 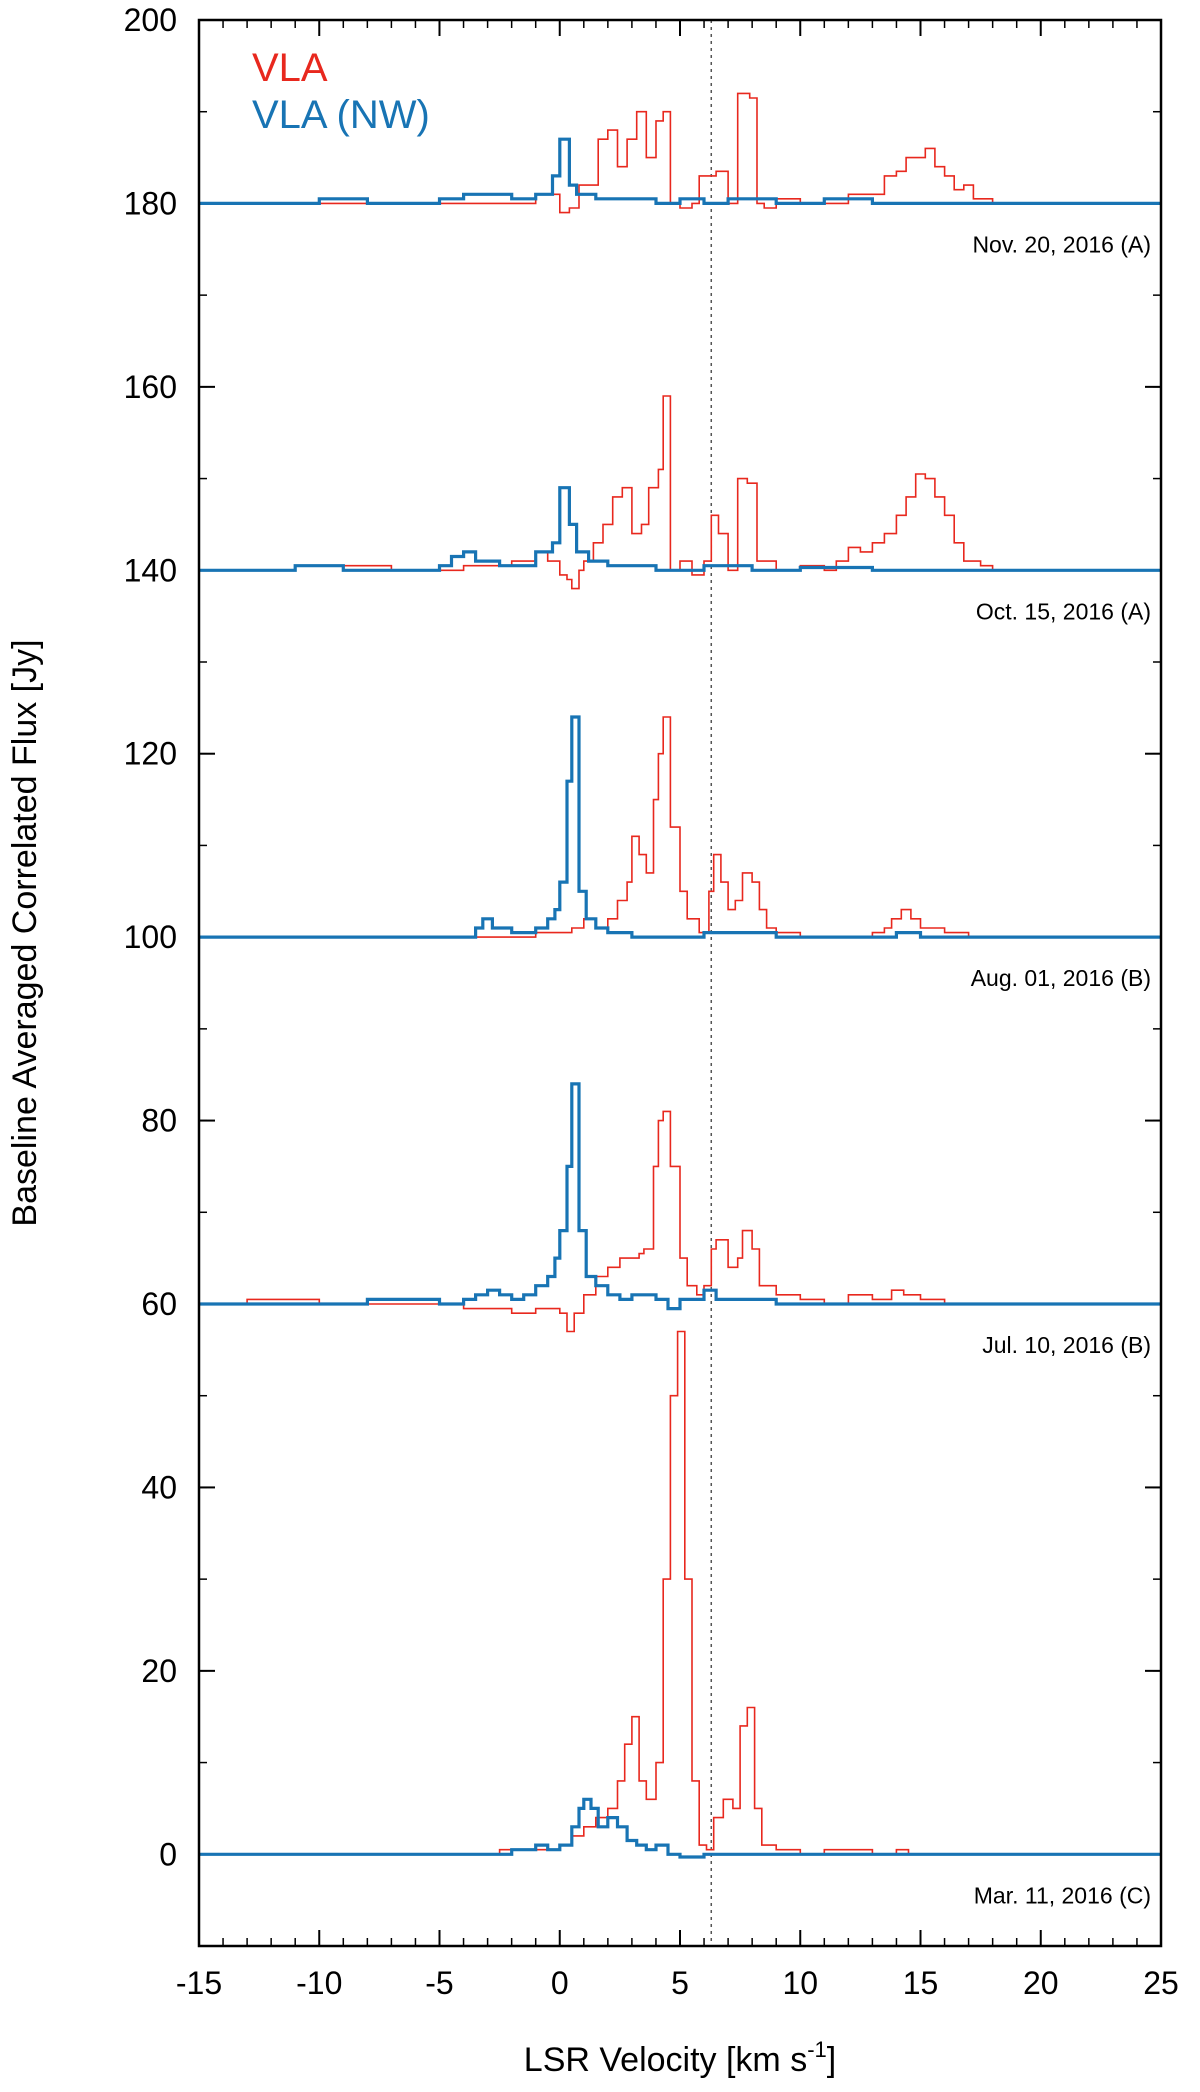 What do you see at coordinates (1066, 1345) in the screenshot?
I see `epoch-label: Jul. 10, 2016 (B)` at bounding box center [1066, 1345].